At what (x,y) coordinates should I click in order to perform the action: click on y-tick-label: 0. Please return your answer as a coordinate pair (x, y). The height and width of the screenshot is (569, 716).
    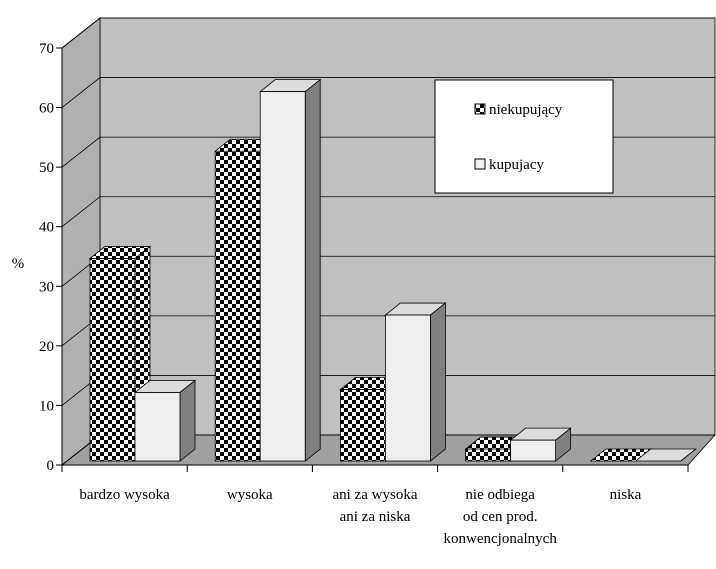
    Looking at the image, I should click on (51, 466).